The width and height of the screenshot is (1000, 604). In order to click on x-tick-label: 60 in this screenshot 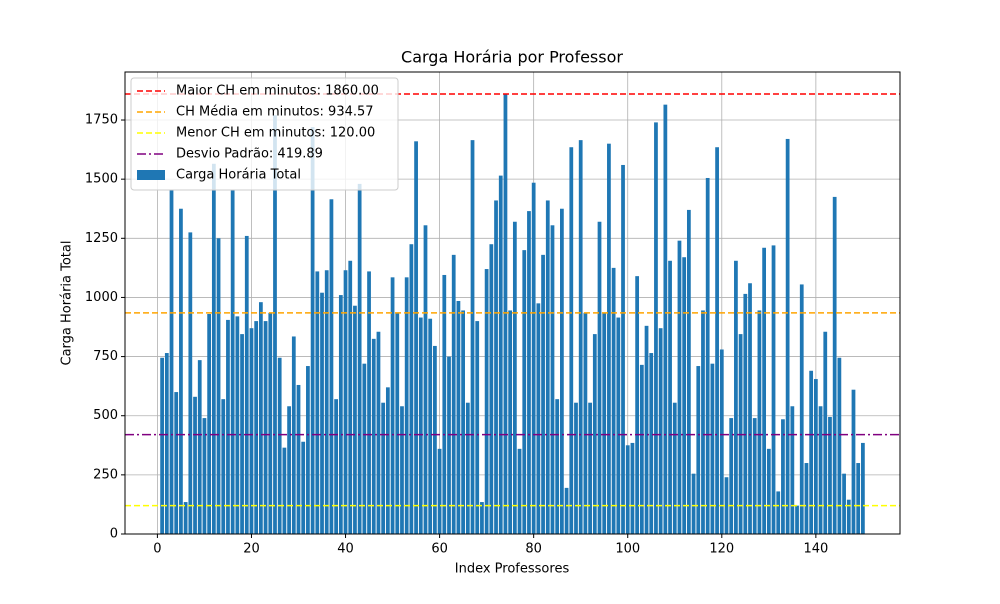, I will do `click(439, 549)`.